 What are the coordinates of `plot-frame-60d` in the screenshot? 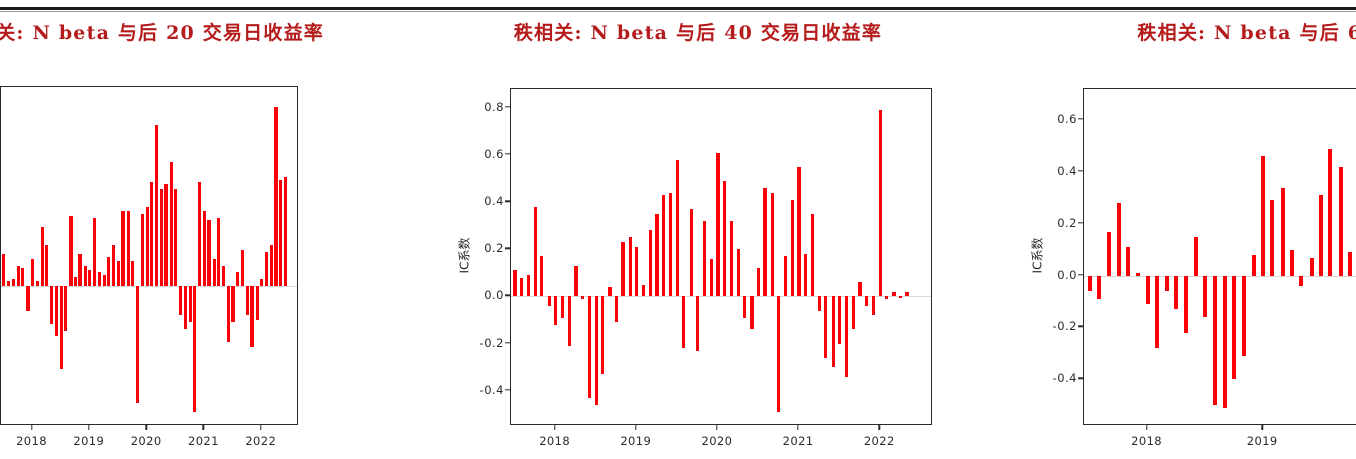 It's located at (1219, 256).